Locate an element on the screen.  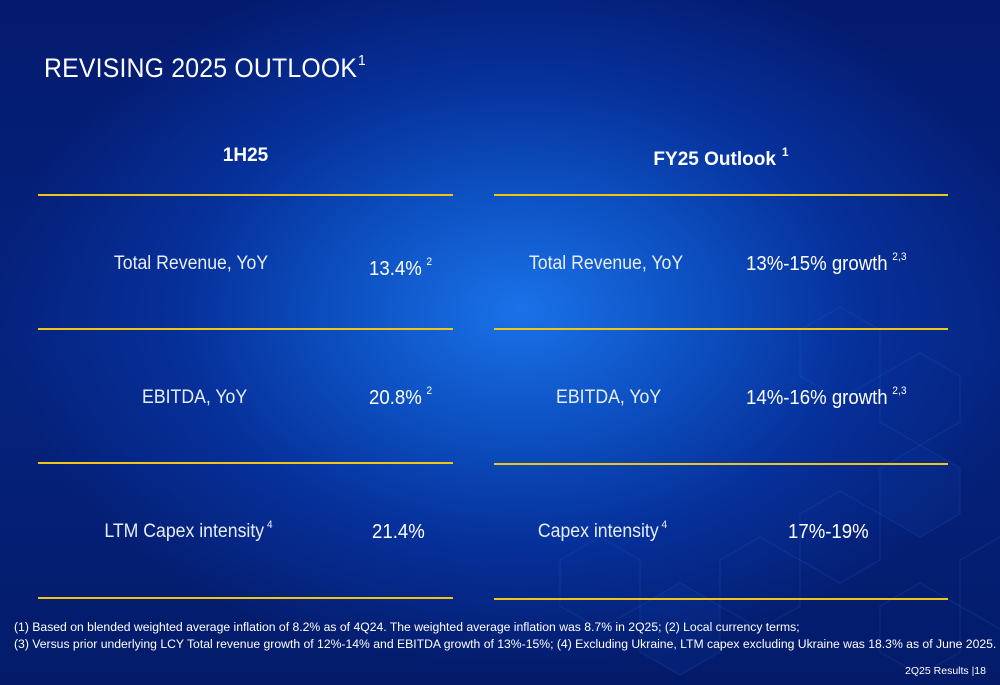
page-footer: 2Q25 Results |18 is located at coordinates (945, 671).